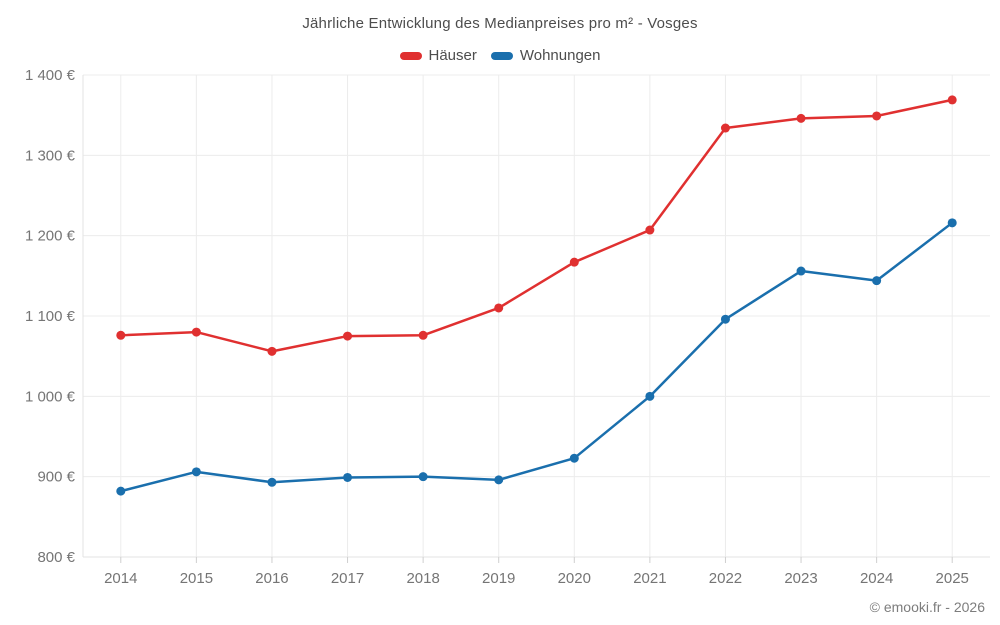 This screenshot has height=625, width=1000. What do you see at coordinates (50, 396) in the screenshot?
I see `y-tick-label: 1 000 €` at bounding box center [50, 396].